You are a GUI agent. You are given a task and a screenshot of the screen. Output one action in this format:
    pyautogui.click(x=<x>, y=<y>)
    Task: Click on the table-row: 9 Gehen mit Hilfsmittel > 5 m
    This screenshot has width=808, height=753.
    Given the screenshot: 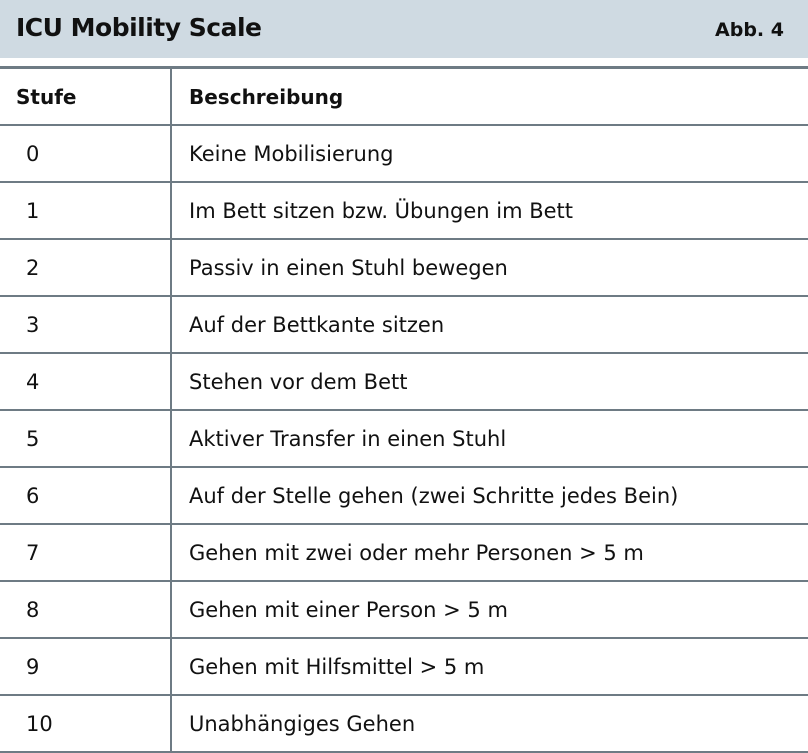 What is the action you would take?
    pyautogui.click(x=404, y=667)
    